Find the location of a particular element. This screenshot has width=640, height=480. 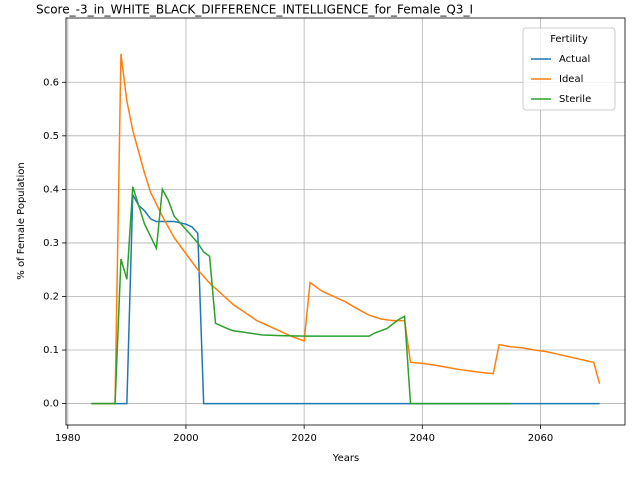

x-tick-label: 2000 is located at coordinates (185, 438).